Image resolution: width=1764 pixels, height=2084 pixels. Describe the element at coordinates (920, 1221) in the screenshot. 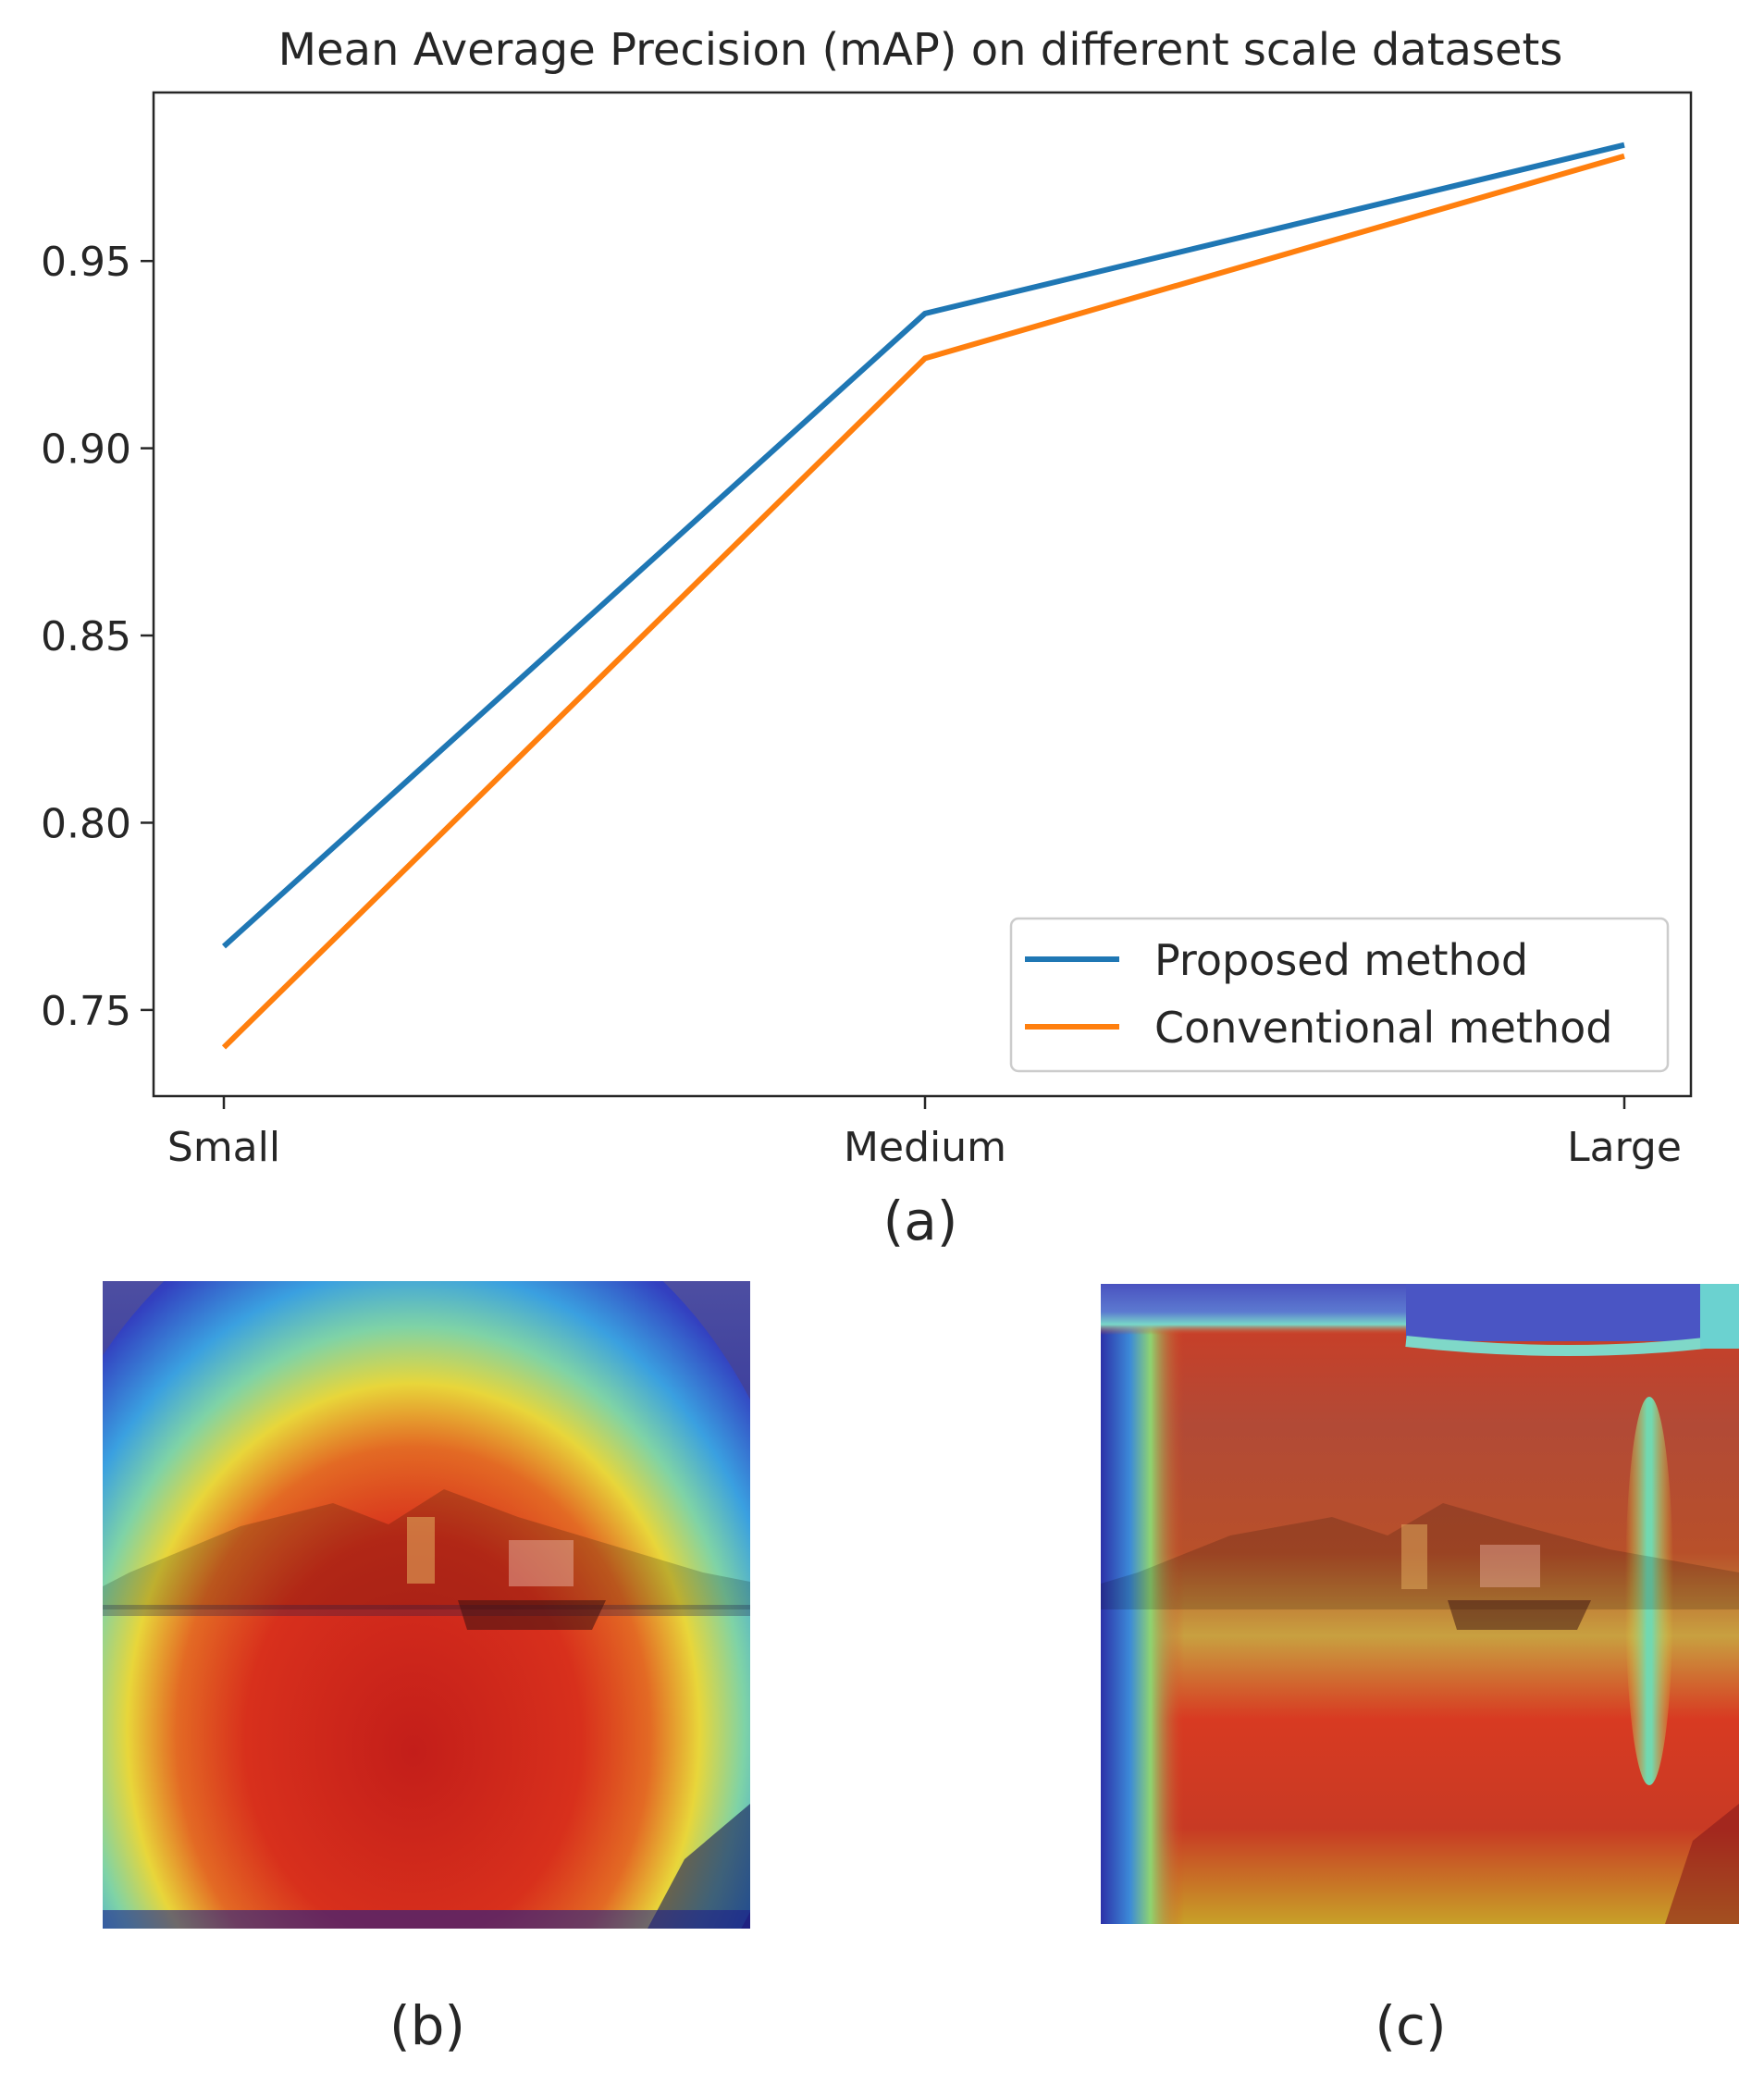

I see `caption-a: (a)` at that location.